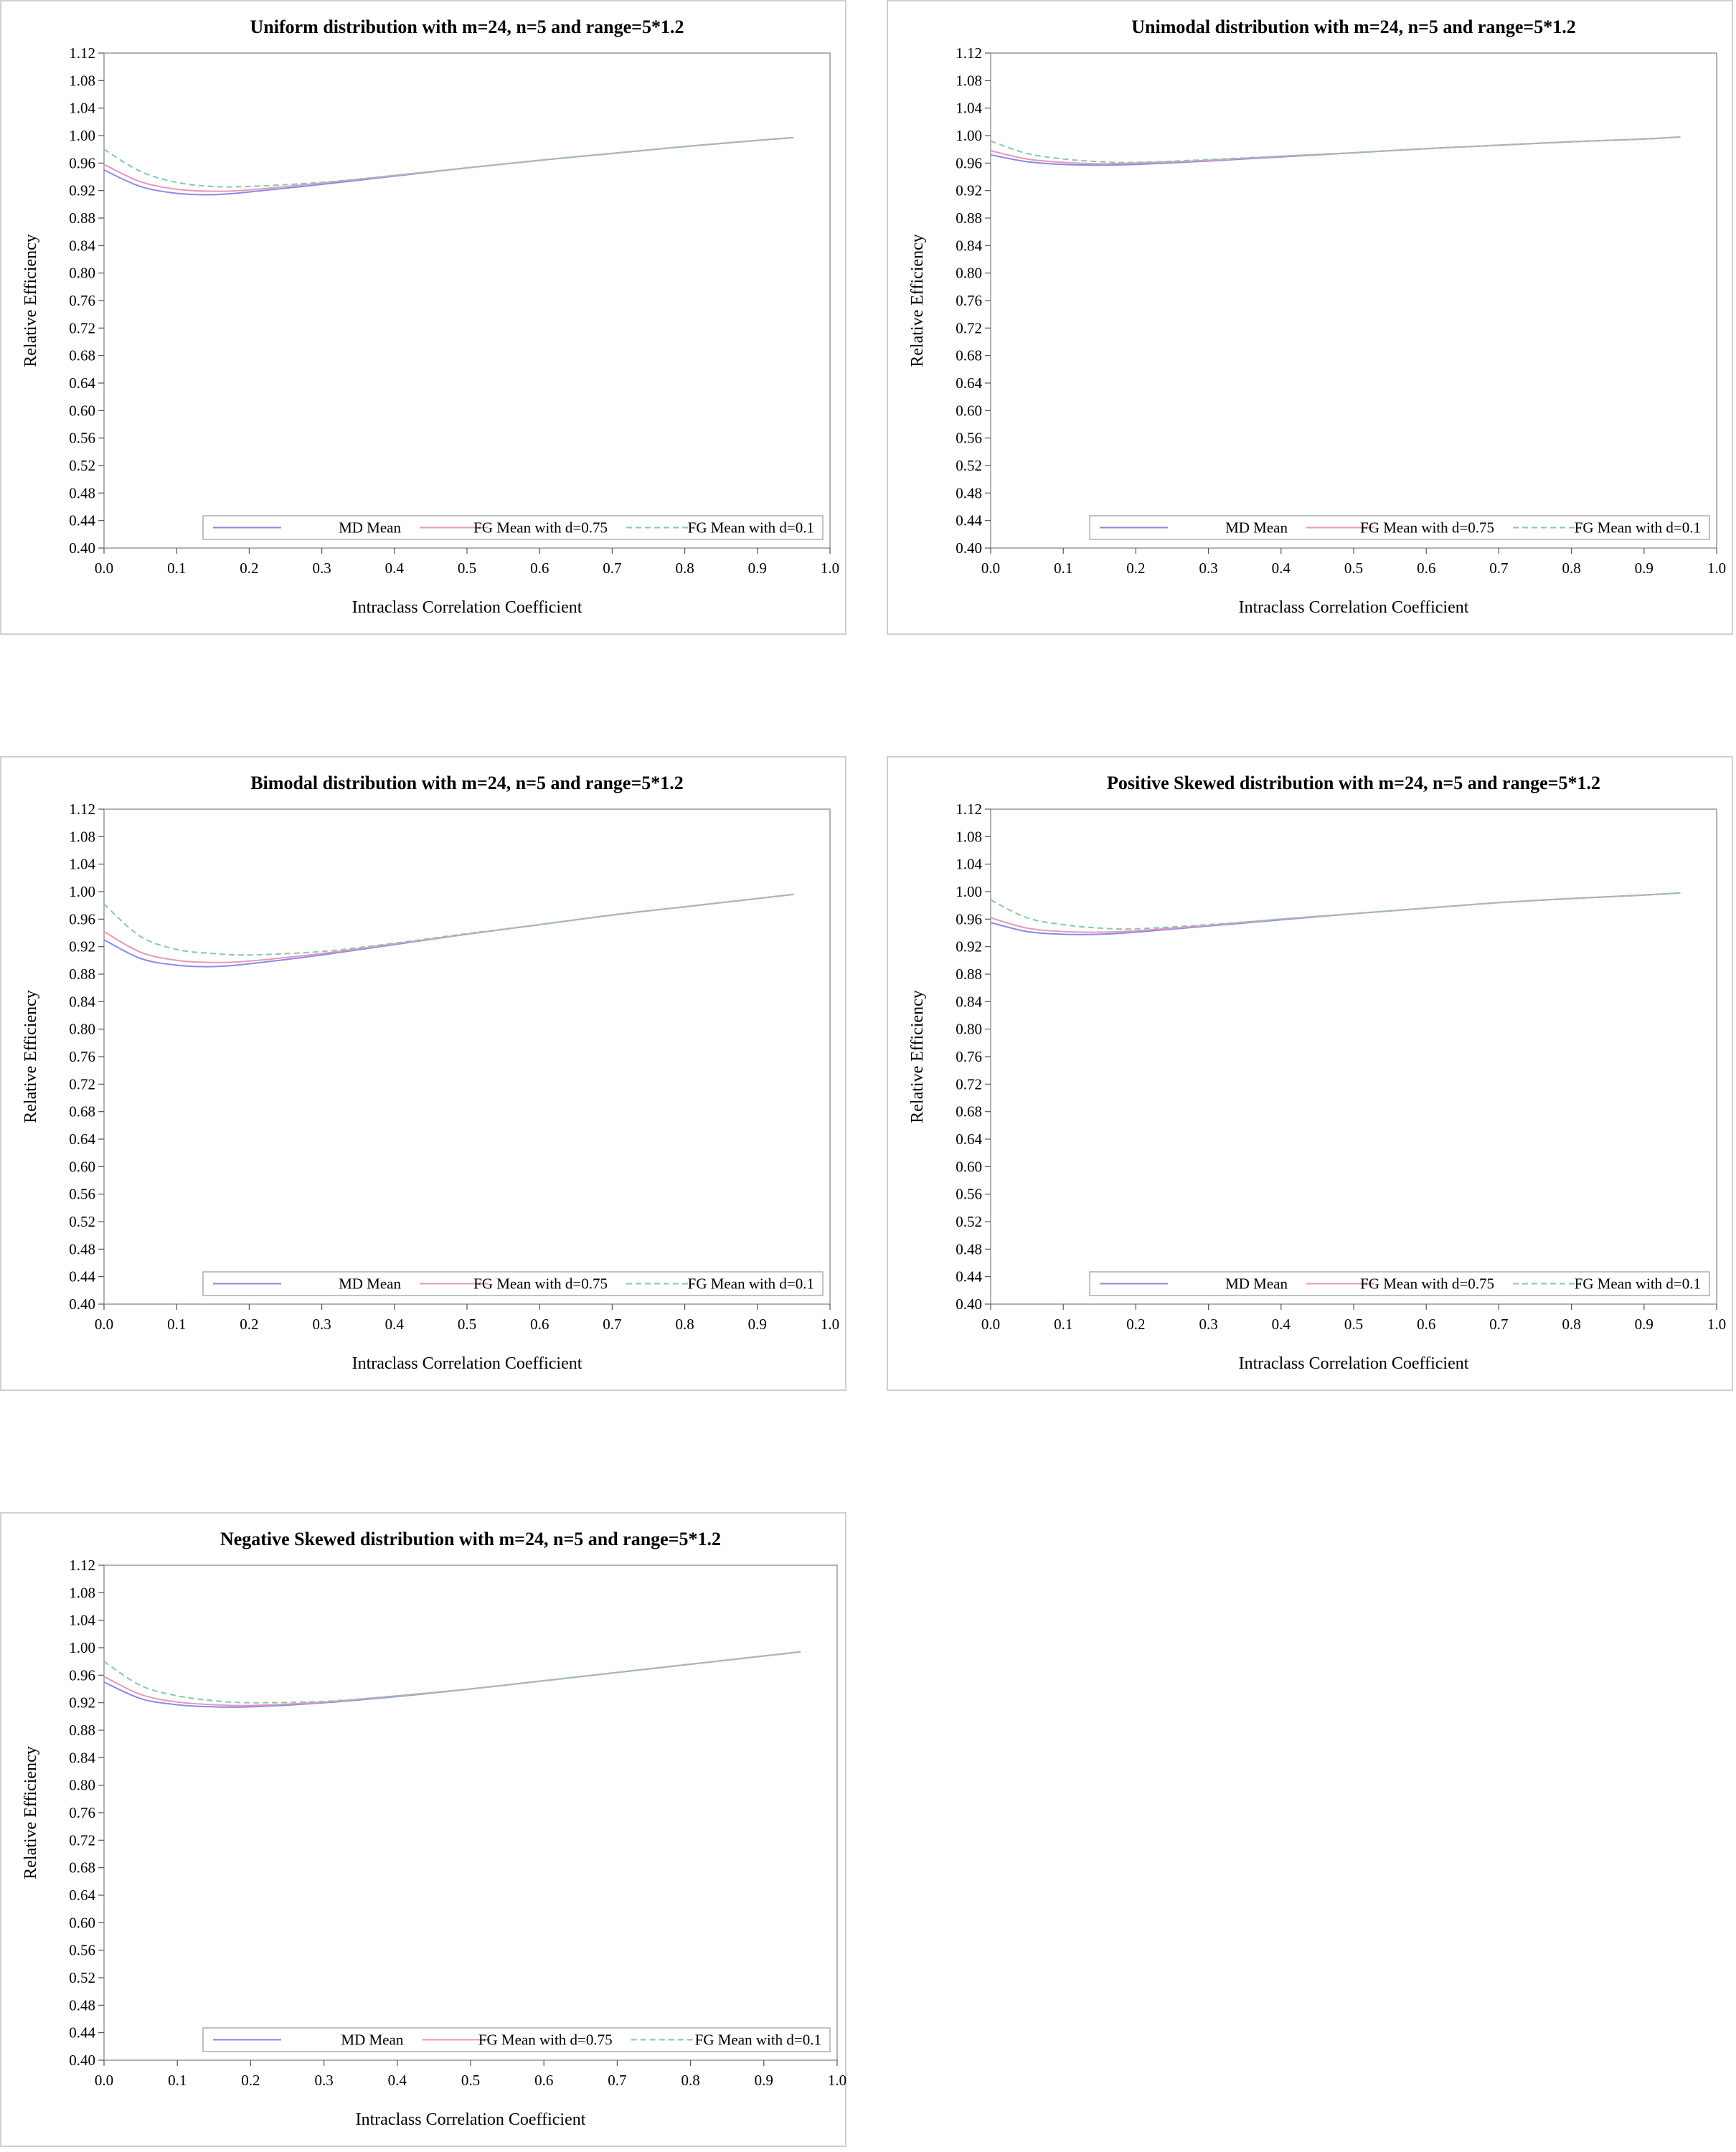 Image resolution: width=1736 pixels, height=2152 pixels. Describe the element at coordinates (764, 2080) in the screenshot. I see `x-tick-label: 0.9` at that location.